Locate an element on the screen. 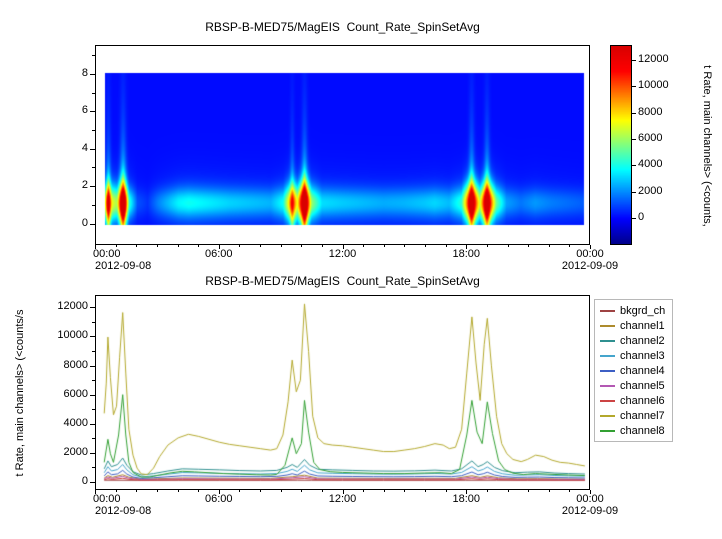 This screenshot has height=539, width=722. colorbar is located at coordinates (621, 145).